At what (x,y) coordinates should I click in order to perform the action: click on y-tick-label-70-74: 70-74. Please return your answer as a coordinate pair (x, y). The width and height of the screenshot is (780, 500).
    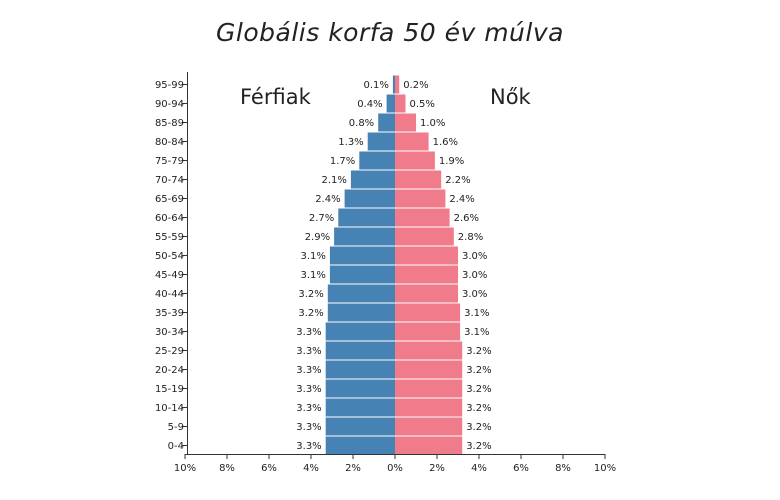
    Looking at the image, I should click on (169, 180).